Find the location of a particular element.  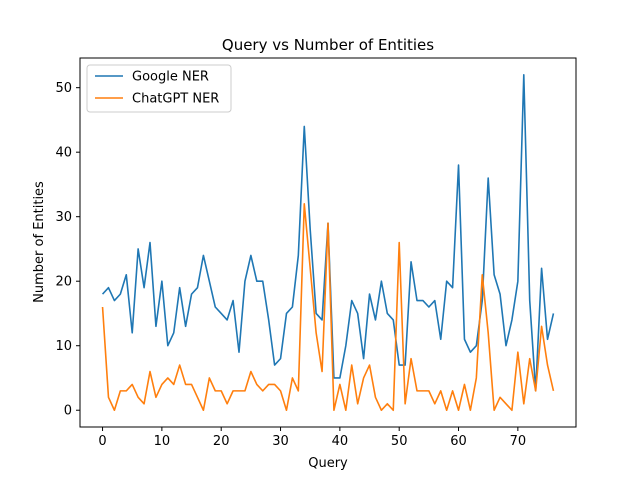

y-tick-label: 0 is located at coordinates (68, 411).